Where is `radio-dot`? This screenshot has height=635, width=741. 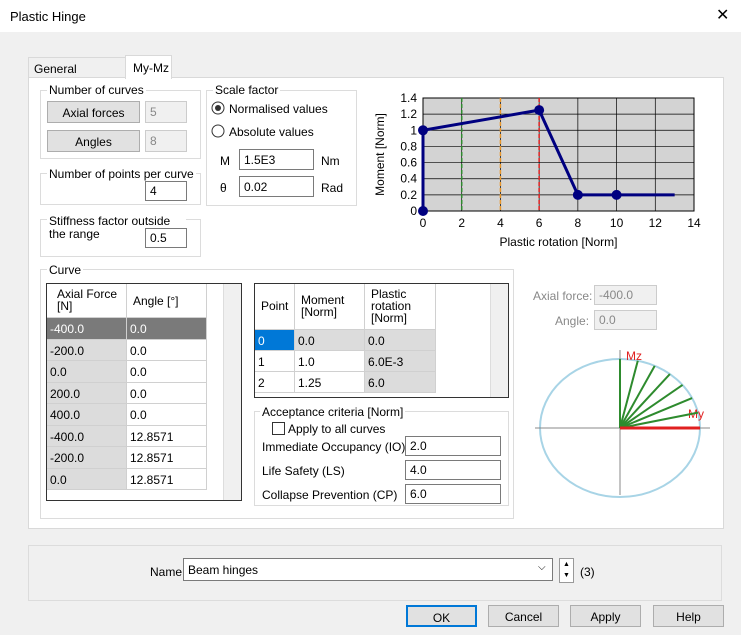
radio-dot is located at coordinates (218, 108).